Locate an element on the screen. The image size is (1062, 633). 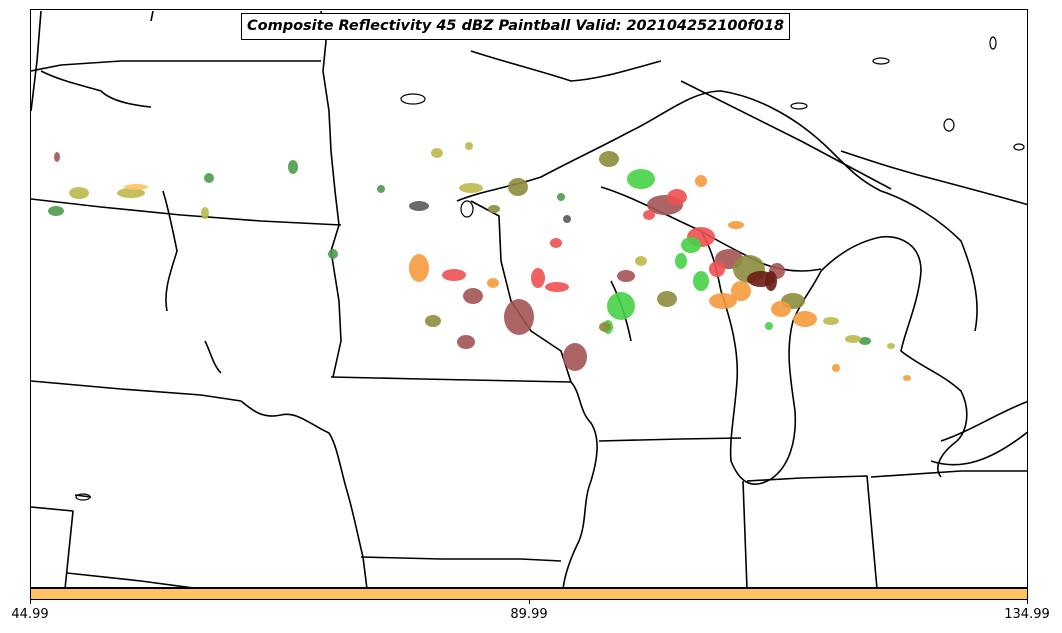
lower-michigan is located at coordinates (894, 338).